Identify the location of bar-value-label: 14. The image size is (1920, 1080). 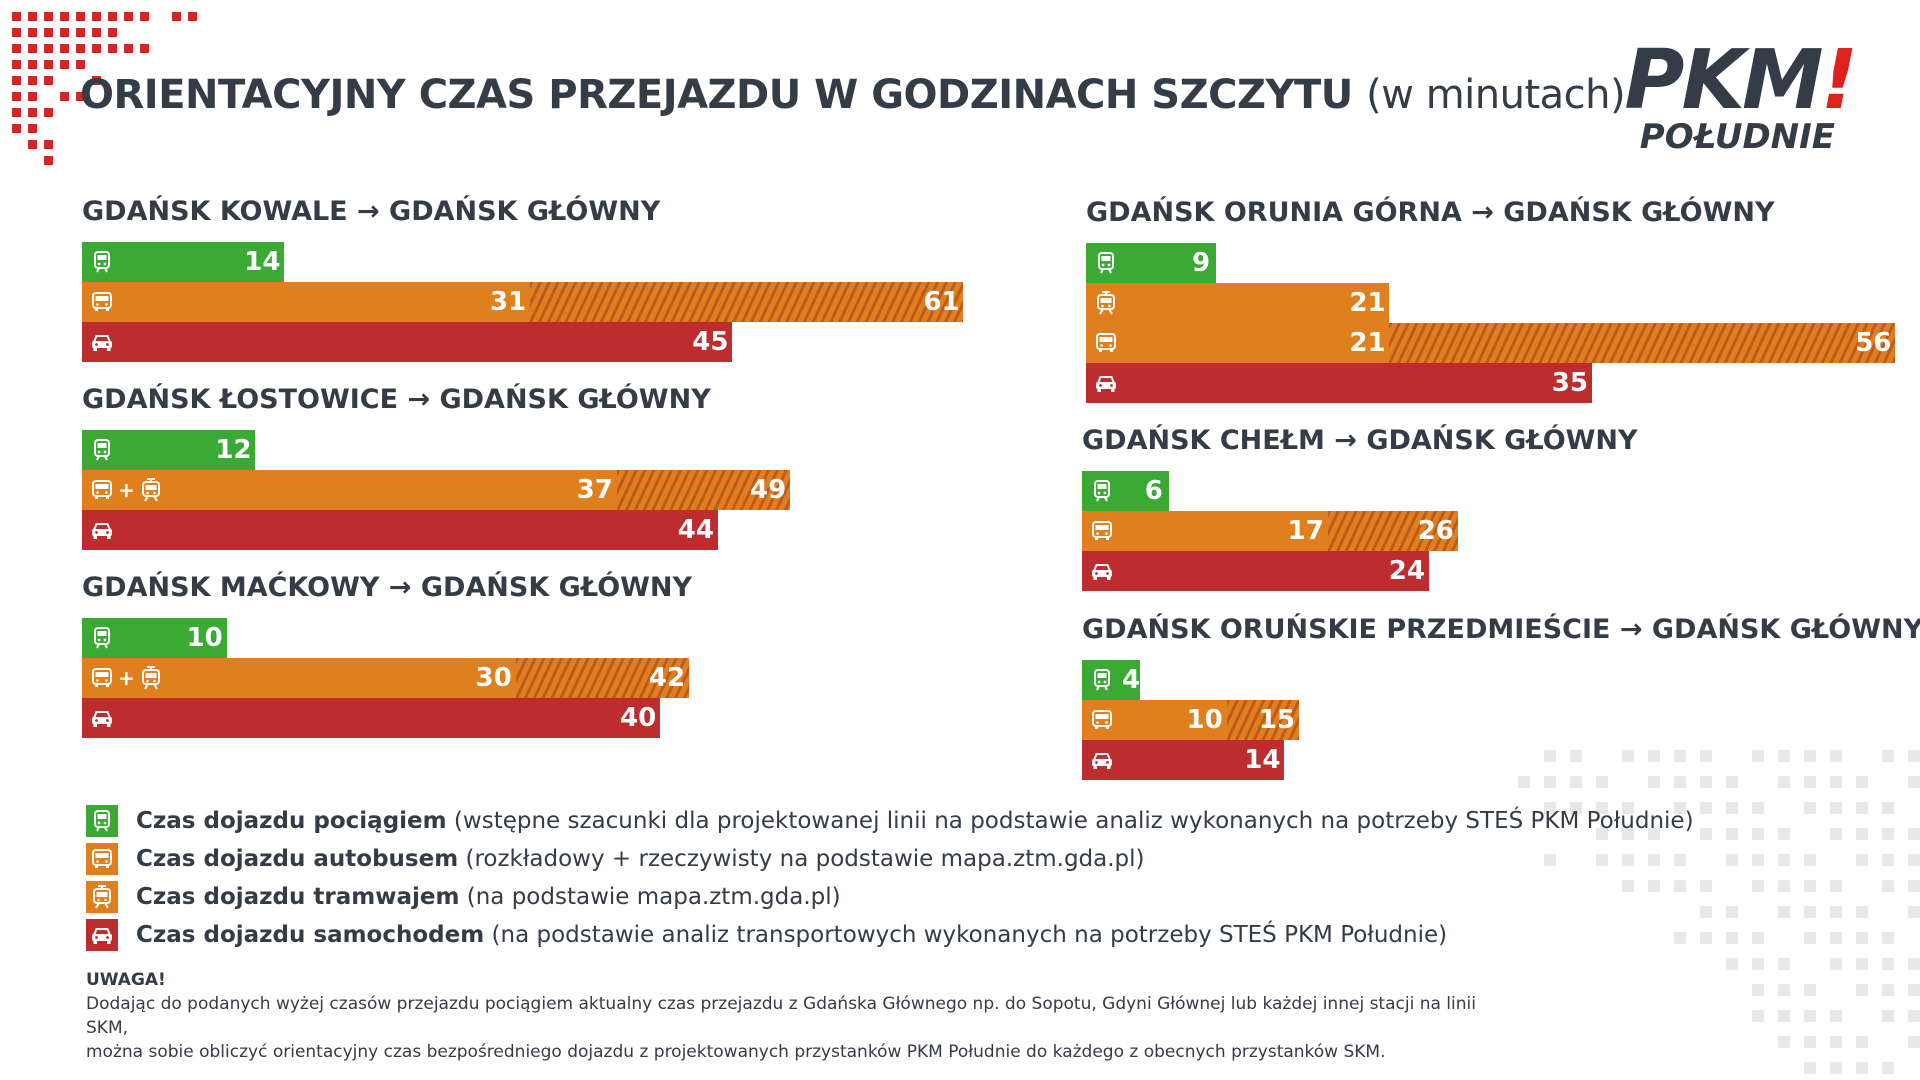
(1262, 760).